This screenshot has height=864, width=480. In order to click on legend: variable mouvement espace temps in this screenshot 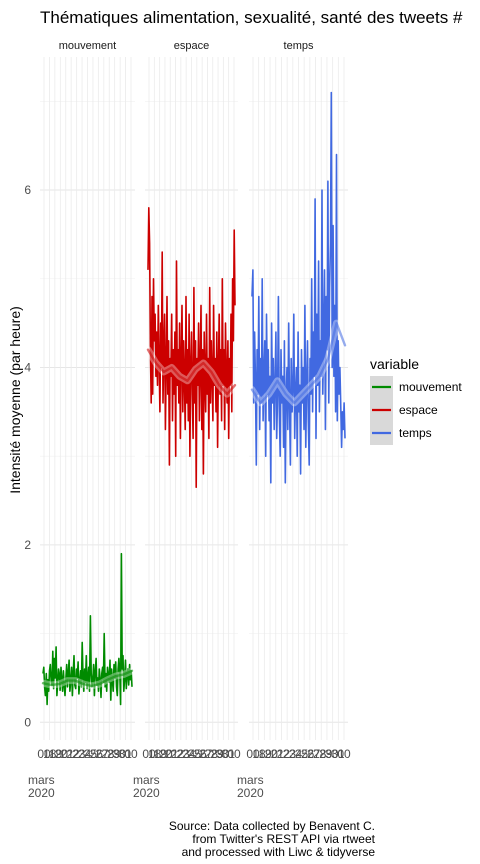, I will do `click(416, 400)`.